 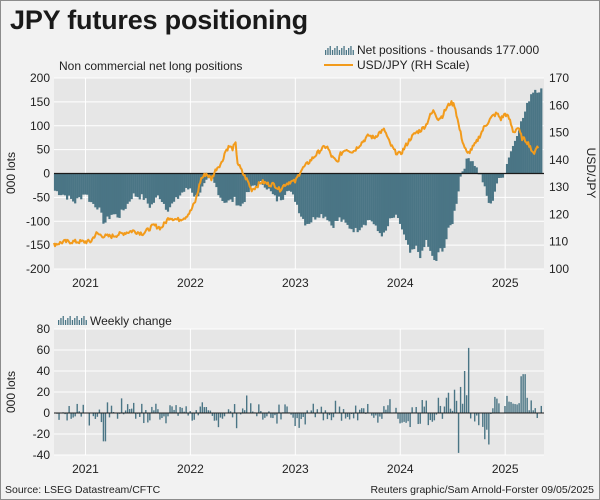 I want to click on y-tick-label: 50, so click(x=44, y=150).